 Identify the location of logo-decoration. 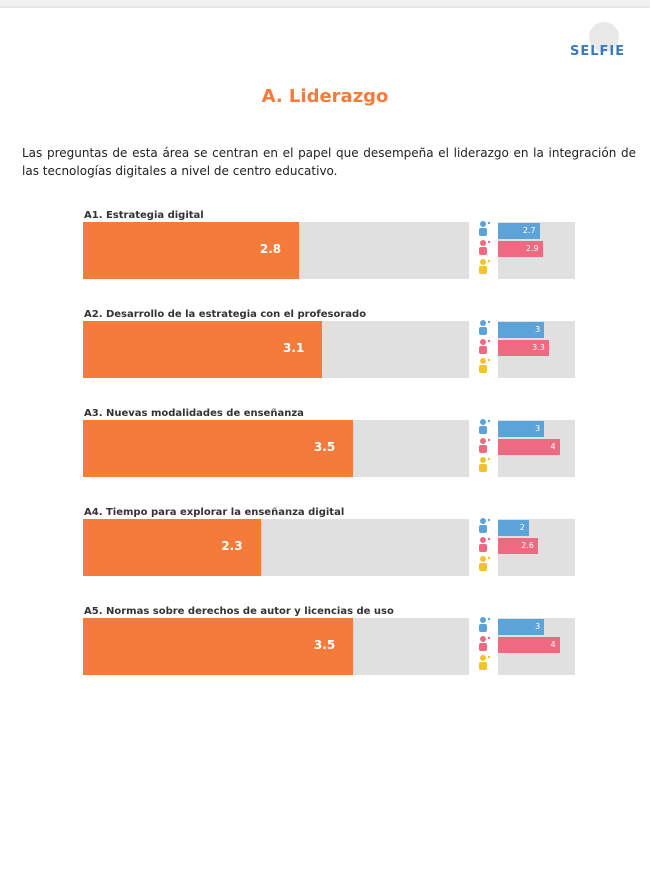
(604, 37).